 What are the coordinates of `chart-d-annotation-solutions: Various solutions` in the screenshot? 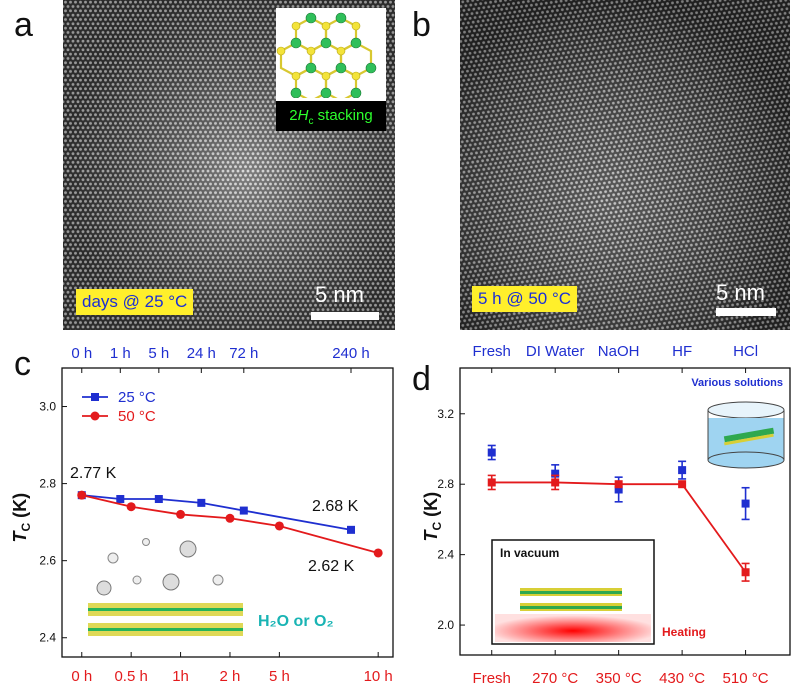 It's located at (737, 383).